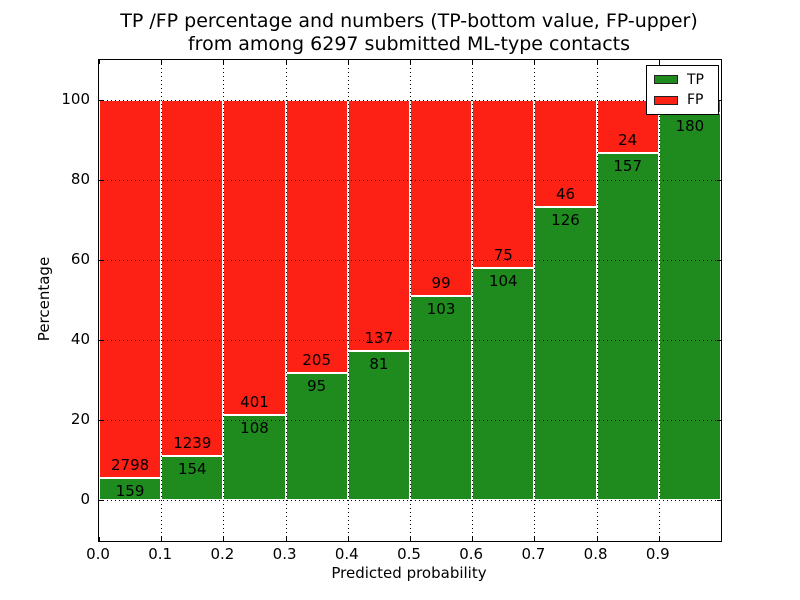 This screenshot has width=800, height=600. What do you see at coordinates (346, 554) in the screenshot?
I see `x-tick-label: 0.4` at bounding box center [346, 554].